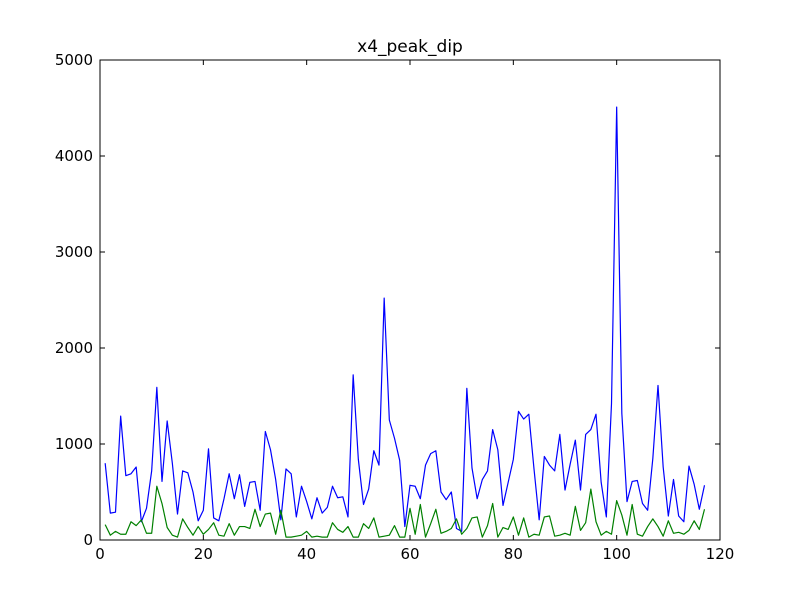  What do you see at coordinates (409, 554) in the screenshot?
I see `x-tick-label: 60` at bounding box center [409, 554].